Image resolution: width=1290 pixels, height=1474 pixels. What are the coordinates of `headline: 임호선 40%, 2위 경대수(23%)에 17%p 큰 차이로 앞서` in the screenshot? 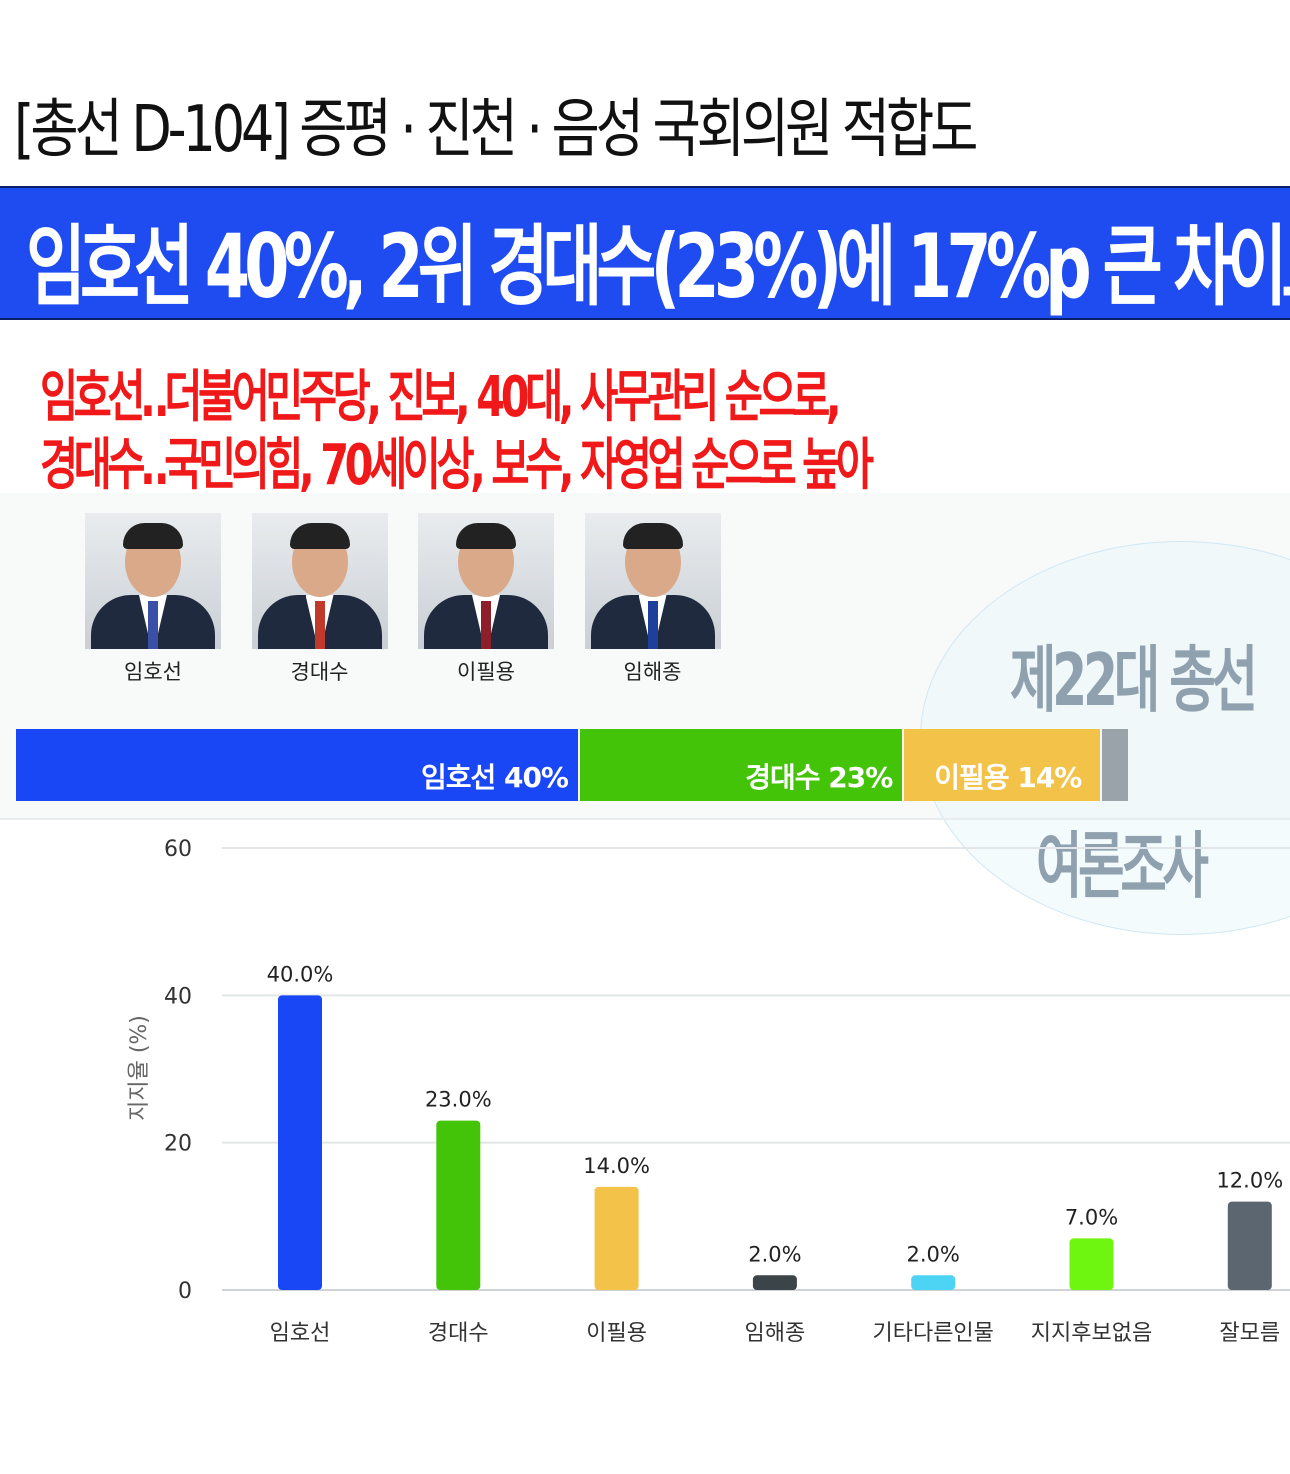 It's located at (658, 266).